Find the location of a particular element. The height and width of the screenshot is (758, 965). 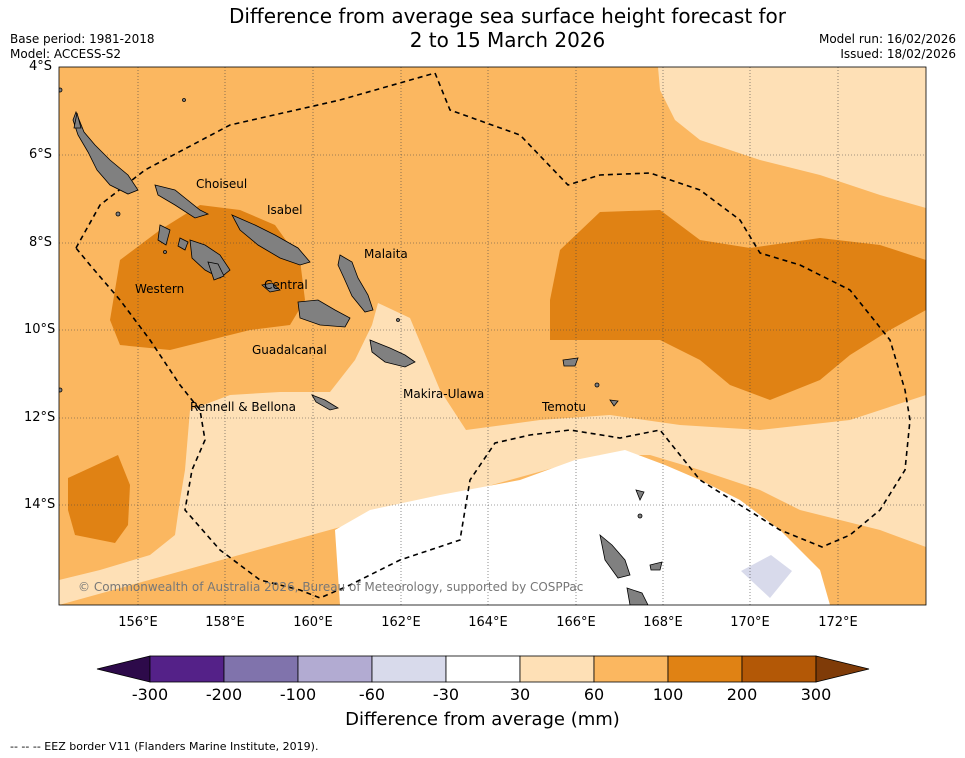

band-neg60-neg30 is located at coordinates (766, 576).